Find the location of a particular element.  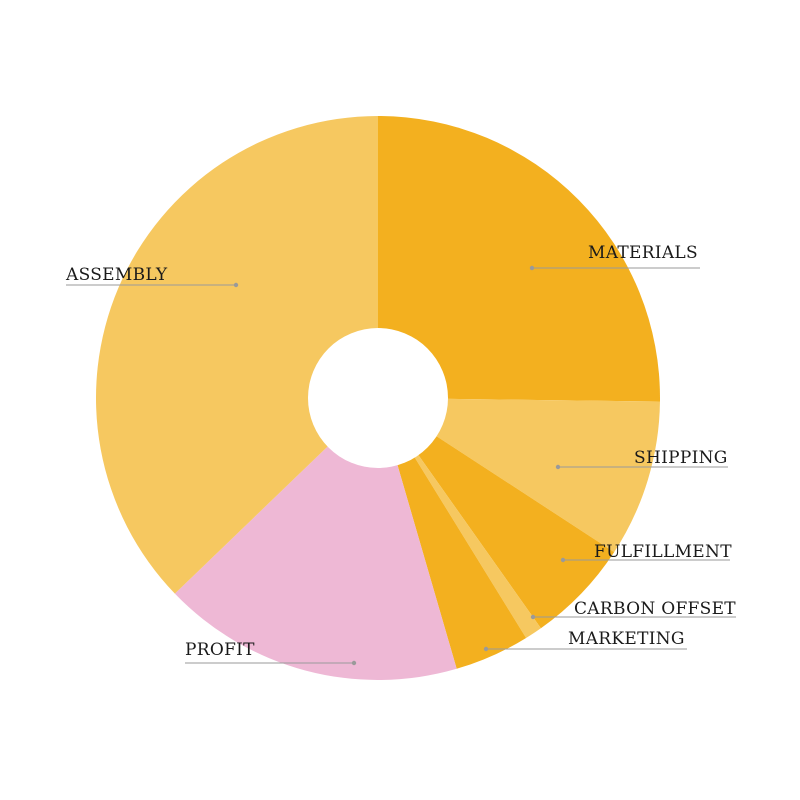

donut-hole is located at coordinates (378, 398).